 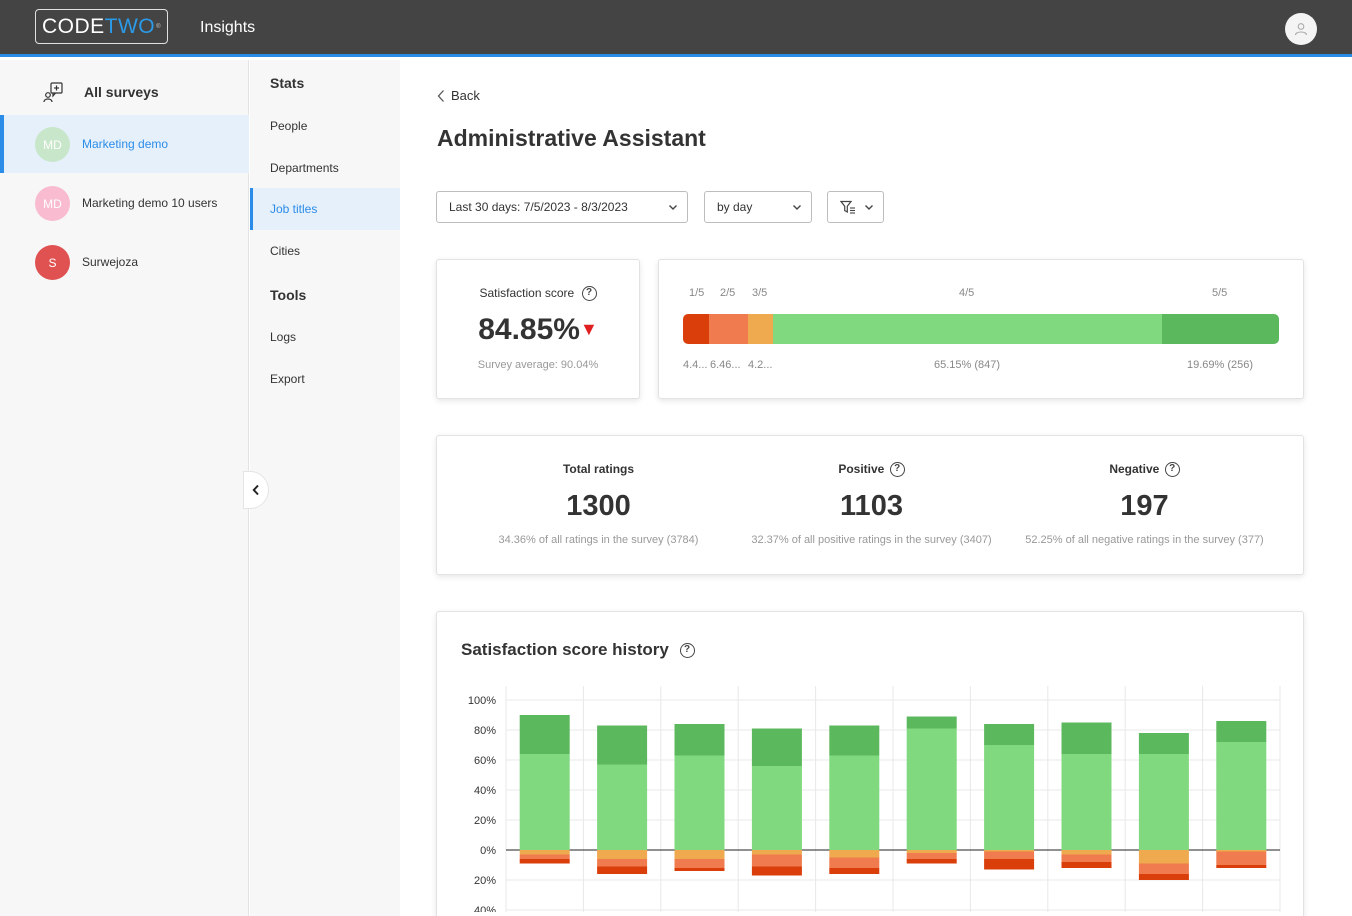 What do you see at coordinates (485, 731) in the screenshot?
I see `y-tick-label: 80%` at bounding box center [485, 731].